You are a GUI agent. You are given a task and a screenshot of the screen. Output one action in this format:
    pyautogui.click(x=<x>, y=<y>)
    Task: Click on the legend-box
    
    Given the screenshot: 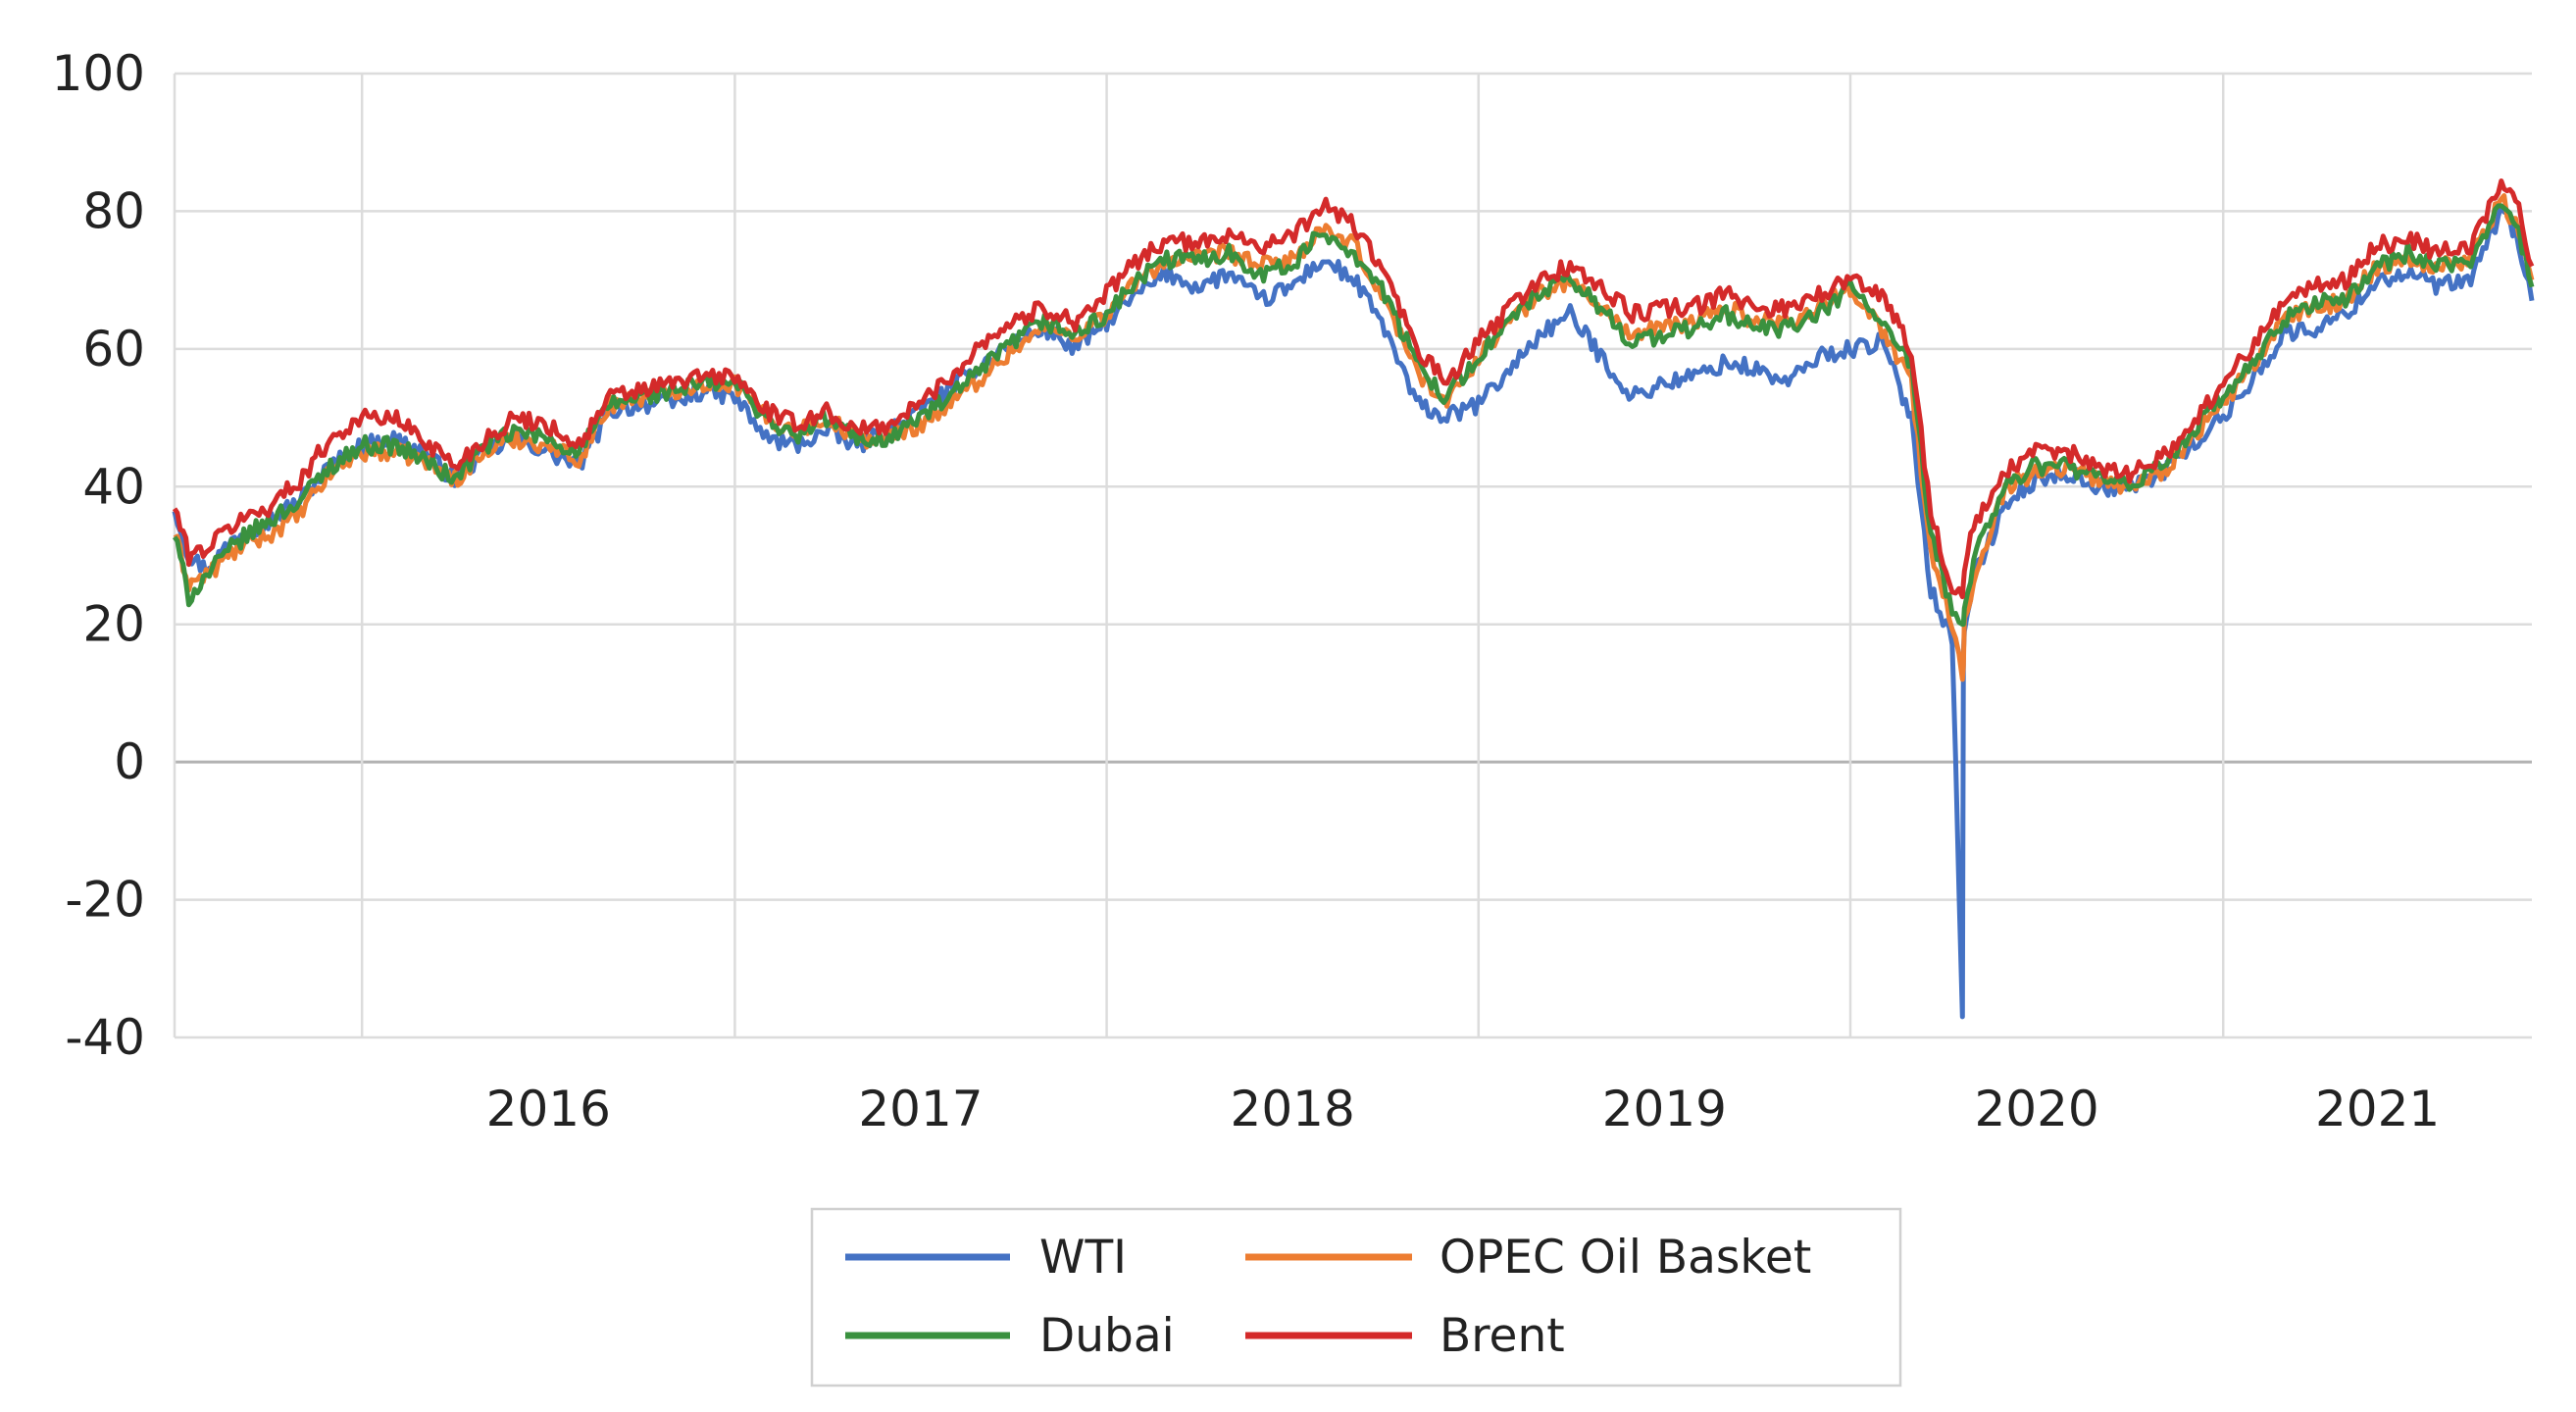 What is the action you would take?
    pyautogui.click(x=1356, y=1297)
    